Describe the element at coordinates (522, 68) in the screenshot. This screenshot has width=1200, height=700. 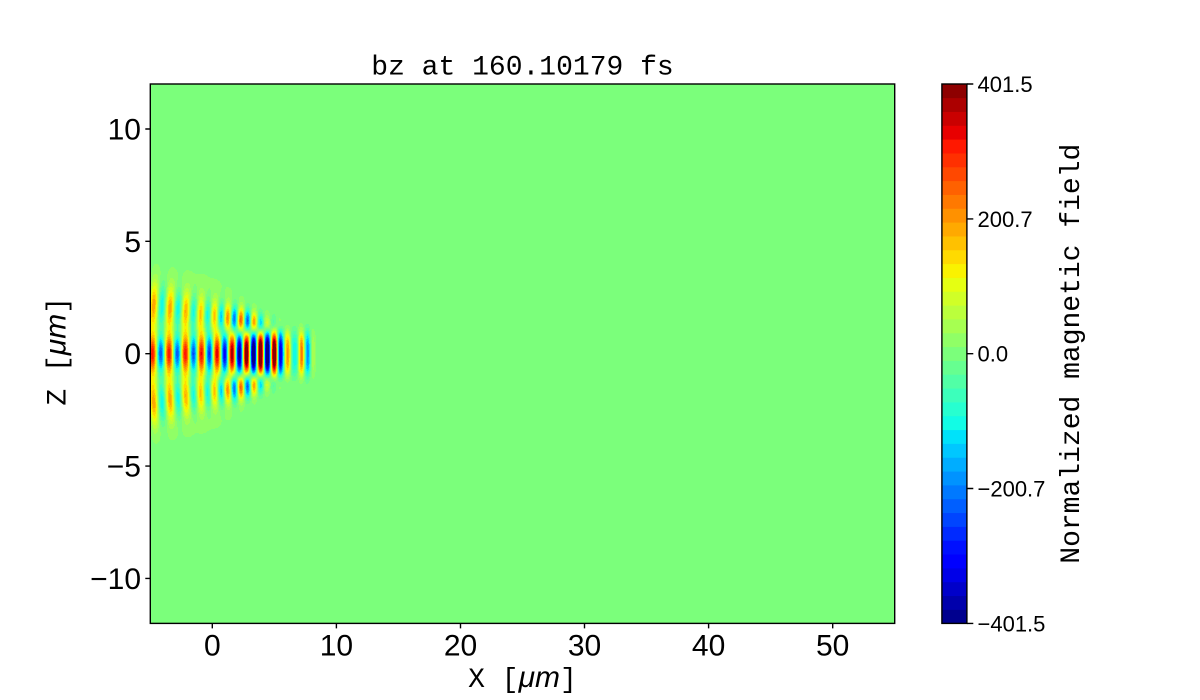
I see `svg-text: bz at 160.10179 fs` at that location.